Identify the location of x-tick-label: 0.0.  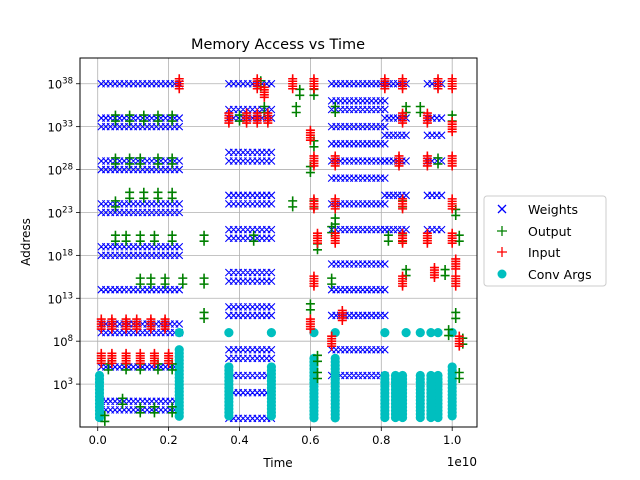
(98, 440).